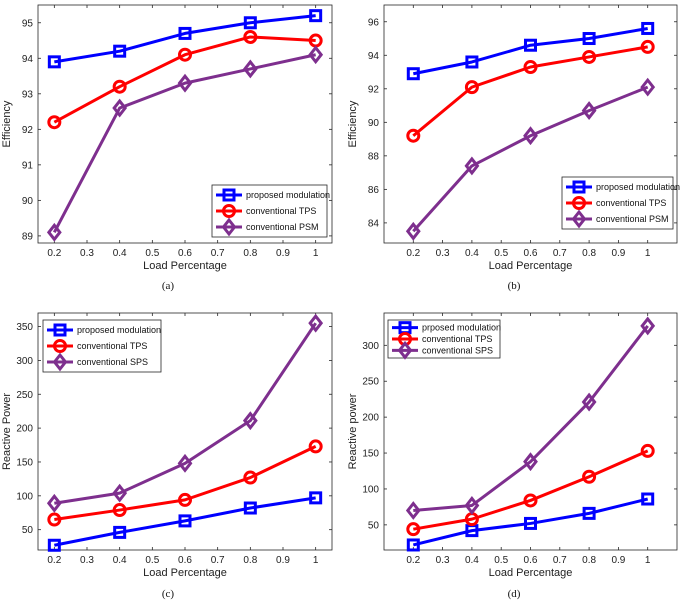  What do you see at coordinates (560, 253) in the screenshot?
I see `x-tick-label: 0.7` at bounding box center [560, 253].